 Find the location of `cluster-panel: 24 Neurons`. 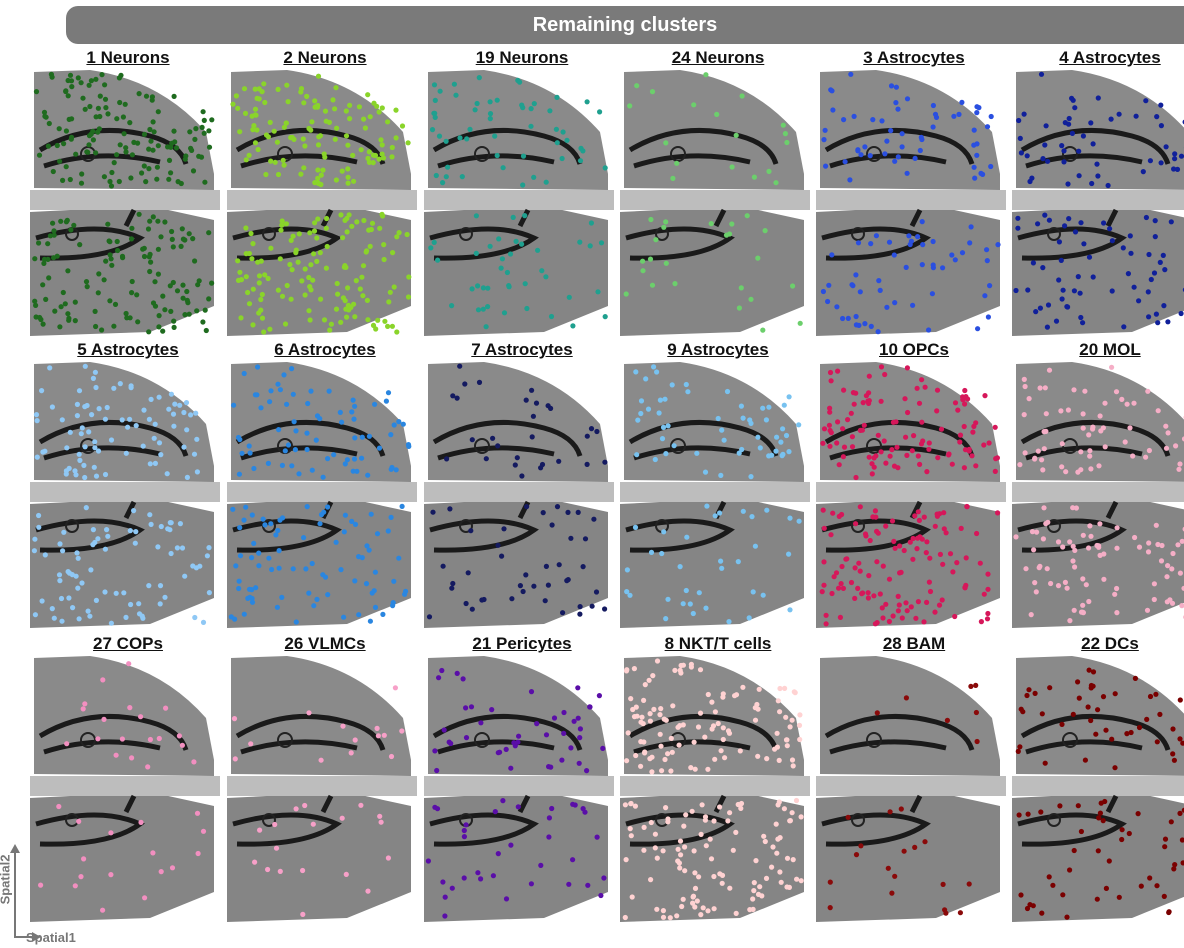

cluster-panel: 24 Neurons is located at coordinates (718, 194).